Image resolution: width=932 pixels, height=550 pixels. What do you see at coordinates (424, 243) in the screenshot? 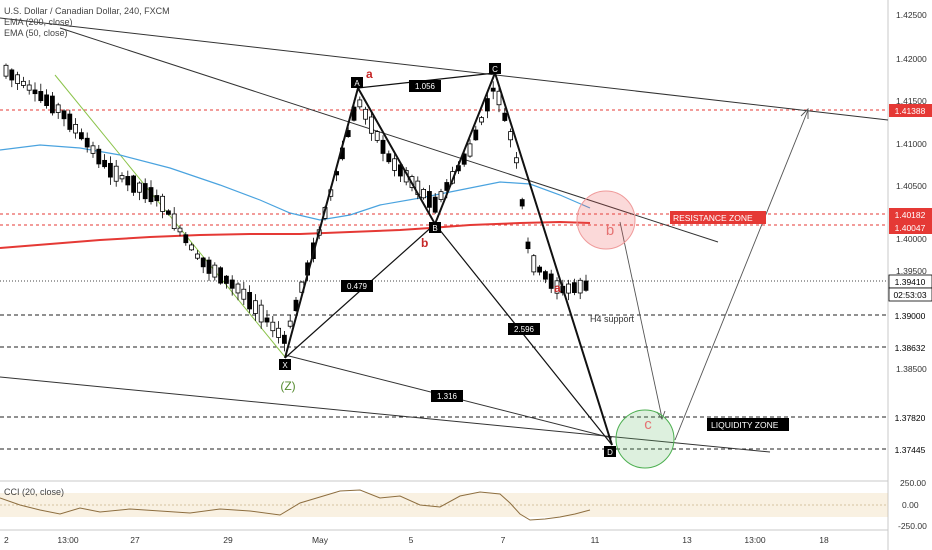
I see `wave-label-b: b` at bounding box center [424, 243].